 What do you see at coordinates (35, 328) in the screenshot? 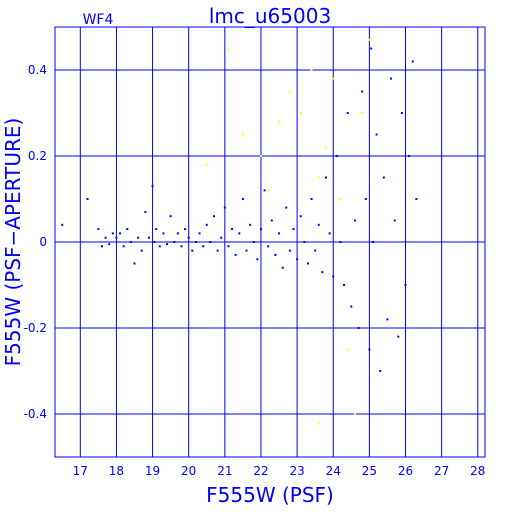
I see `y-tick-label: -0.2` at bounding box center [35, 328].